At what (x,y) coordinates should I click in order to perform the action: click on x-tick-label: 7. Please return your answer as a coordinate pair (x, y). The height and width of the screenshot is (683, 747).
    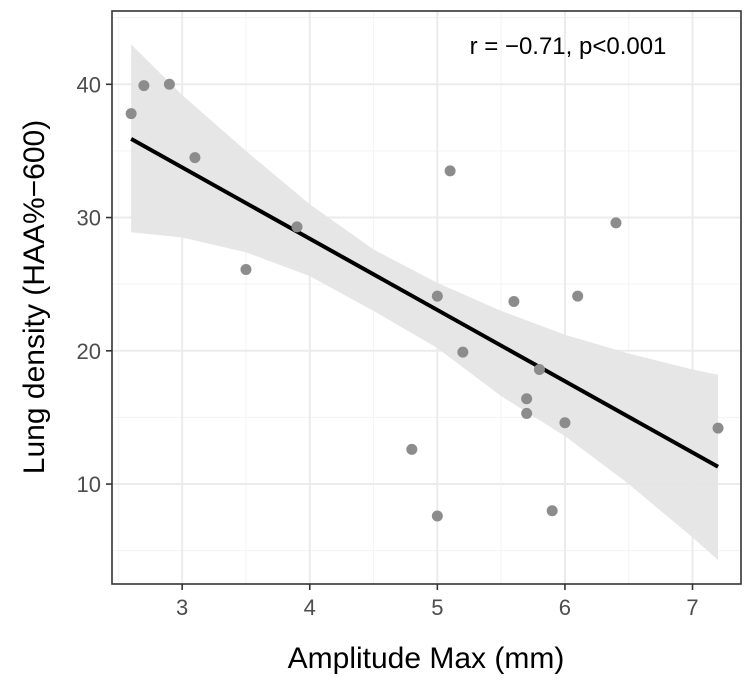
    Looking at the image, I should click on (692, 607).